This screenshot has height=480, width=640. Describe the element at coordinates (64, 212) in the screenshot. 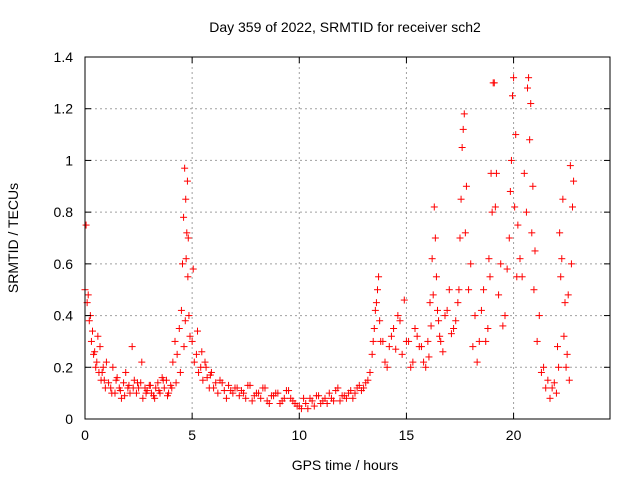

I see `y-tick-label: 0.8` at that location.